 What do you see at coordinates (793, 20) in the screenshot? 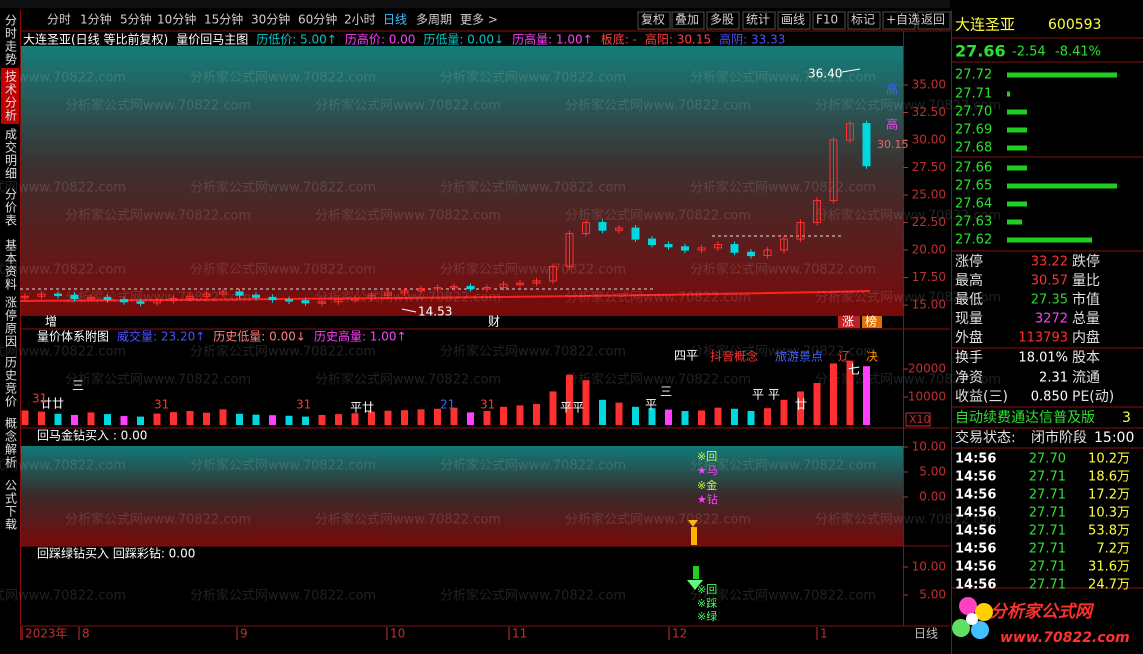
I see `action-button: 画线` at bounding box center [793, 20].